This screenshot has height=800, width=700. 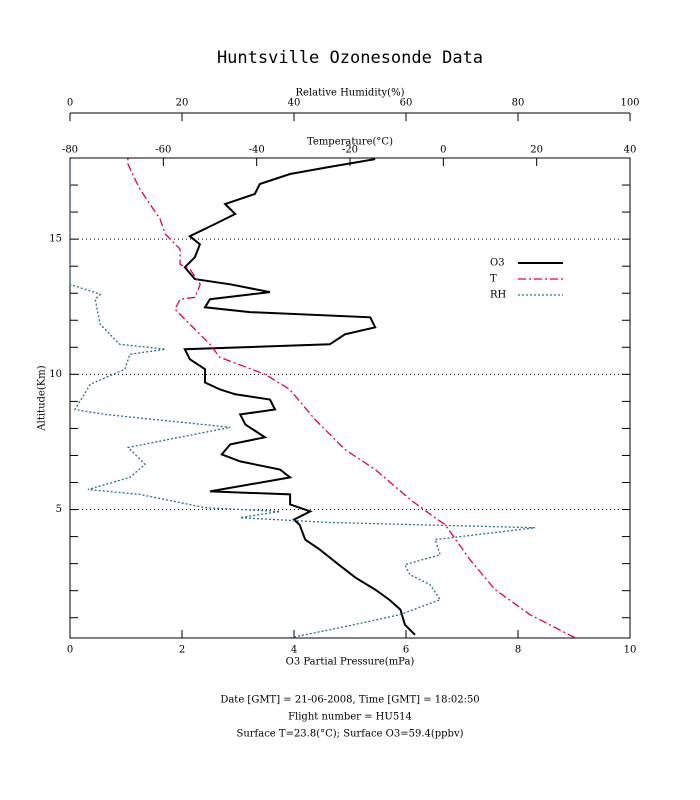 What do you see at coordinates (350, 58) in the screenshot?
I see `chart-title: Huntsville Ozonesonde Data` at bounding box center [350, 58].